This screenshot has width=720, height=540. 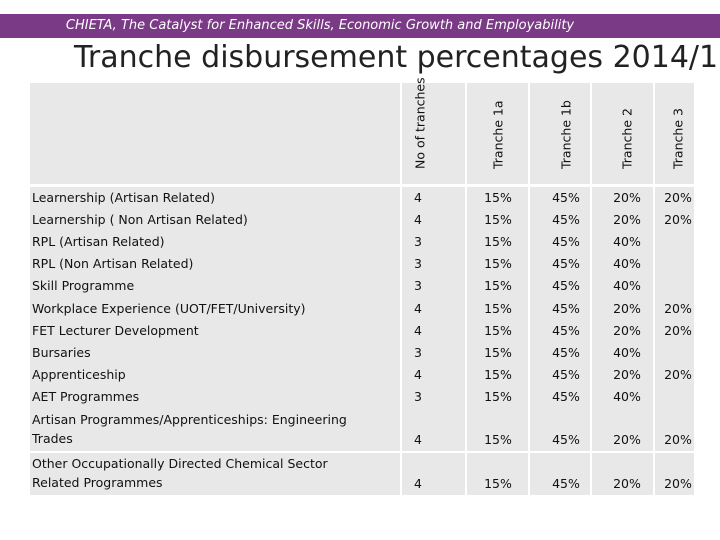 What do you see at coordinates (566, 133) in the screenshot?
I see `column-header: Tranche 1b` at bounding box center [566, 133].